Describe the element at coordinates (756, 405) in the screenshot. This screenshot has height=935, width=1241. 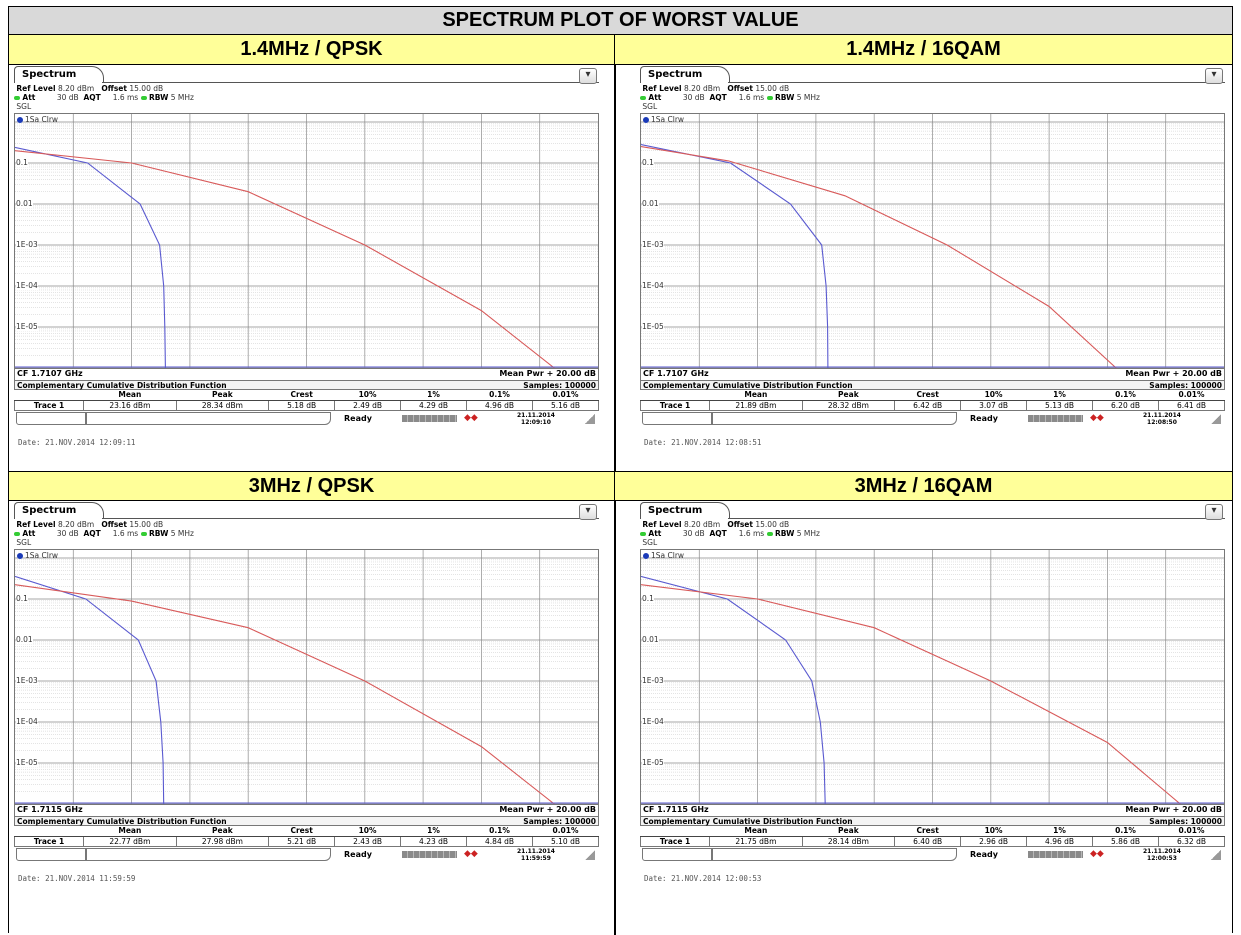
I see `ccdf-value: 21.89 dBm` at that location.